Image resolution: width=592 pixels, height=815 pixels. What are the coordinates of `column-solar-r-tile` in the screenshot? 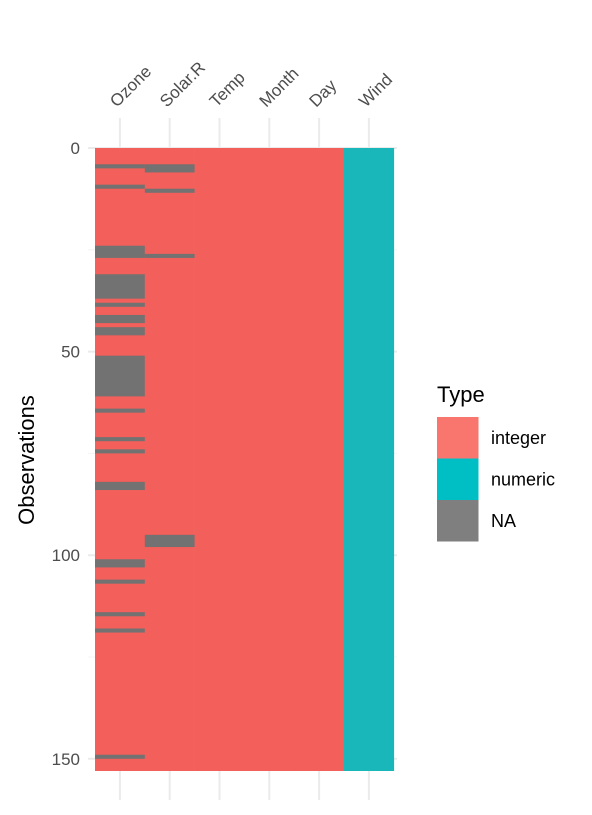 It's located at (169, 459).